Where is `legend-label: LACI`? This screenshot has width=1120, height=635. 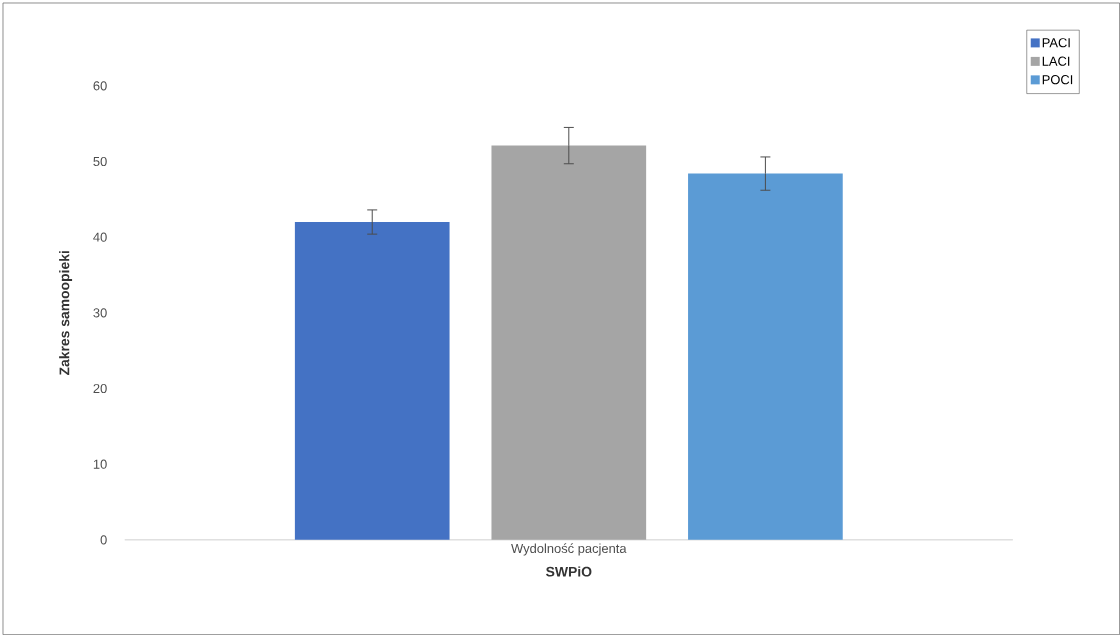
legend-label: LACI is located at coordinates (1056, 61).